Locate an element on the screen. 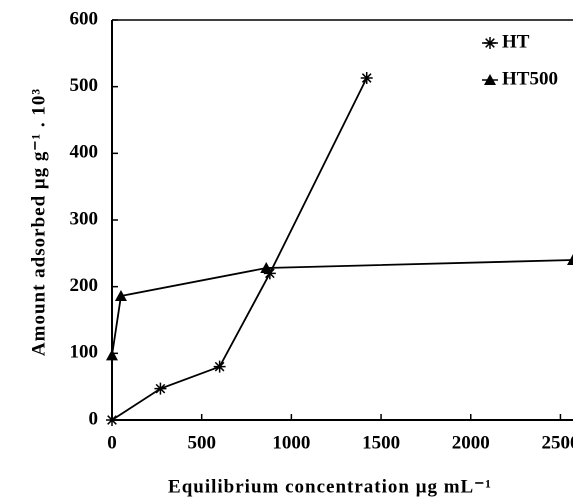 This screenshot has width=573, height=503. x-tick-label: 1000 is located at coordinates (291, 442).